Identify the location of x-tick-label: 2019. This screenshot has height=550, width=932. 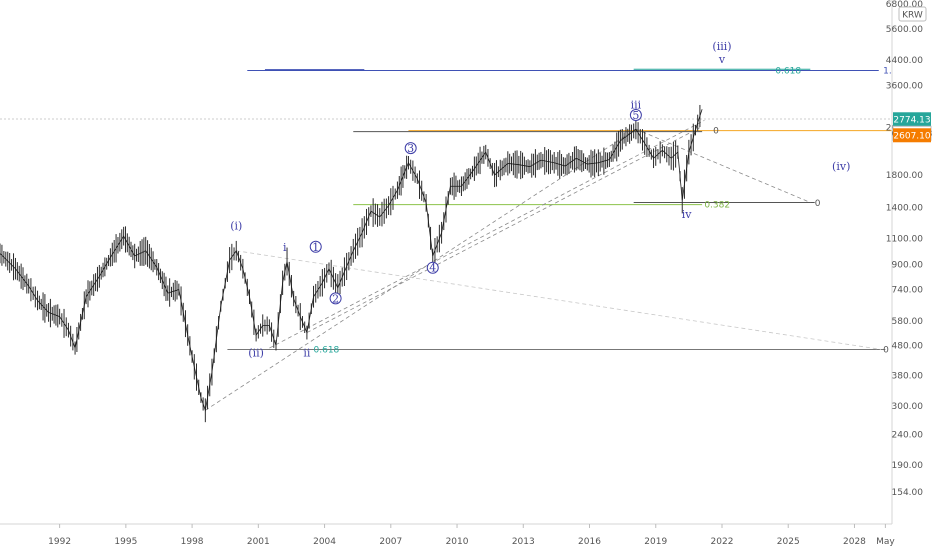
(655, 542).